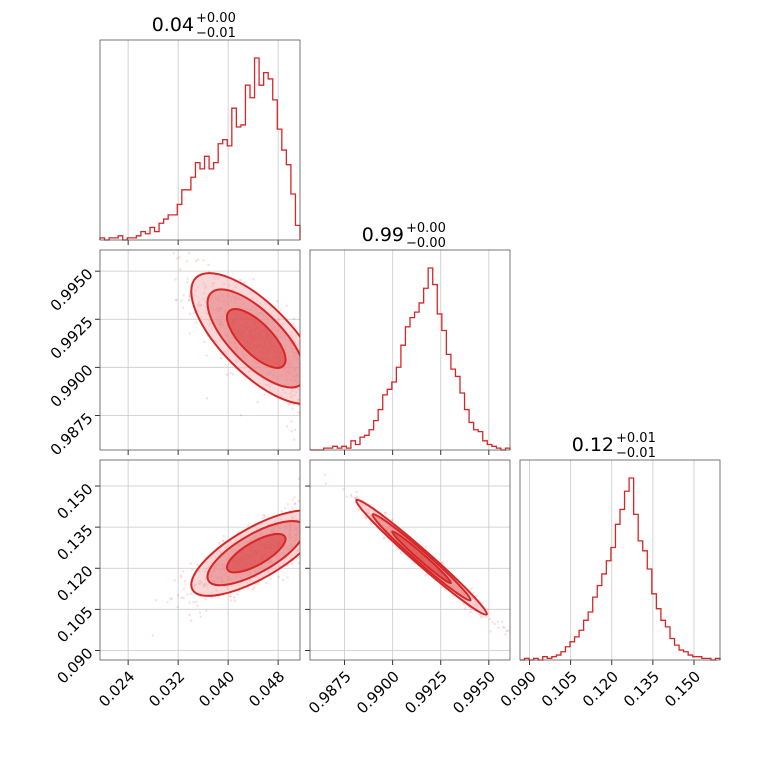  Describe the element at coordinates (426, 228) in the screenshot. I see `param-title-plus-1: +0.00` at that location.